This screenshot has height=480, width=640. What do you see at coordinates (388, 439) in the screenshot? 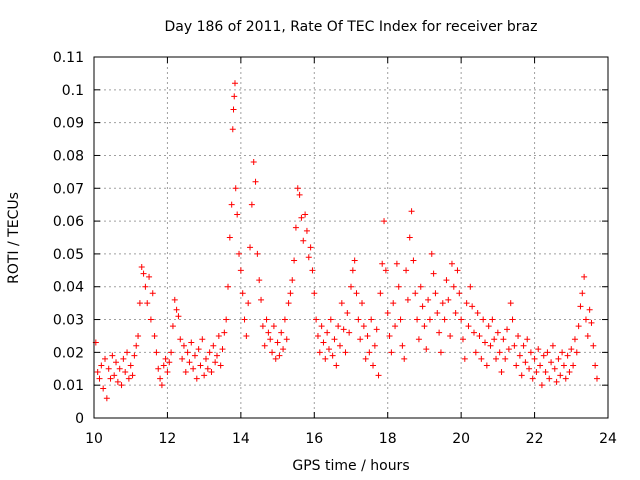
I see `x-tick-label: 18` at bounding box center [388, 439].